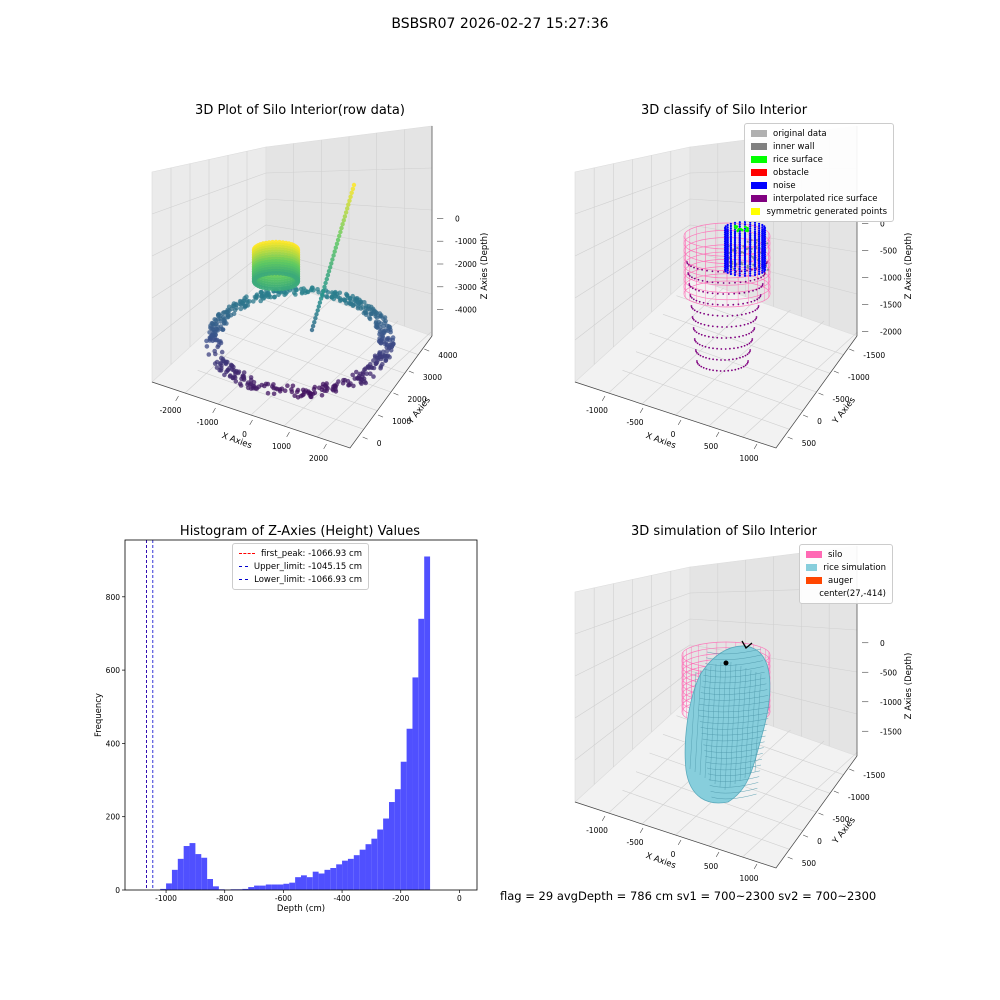  Describe the element at coordinates (888, 251) in the screenshot. I see `p2-z-tick-label: -500` at that location.